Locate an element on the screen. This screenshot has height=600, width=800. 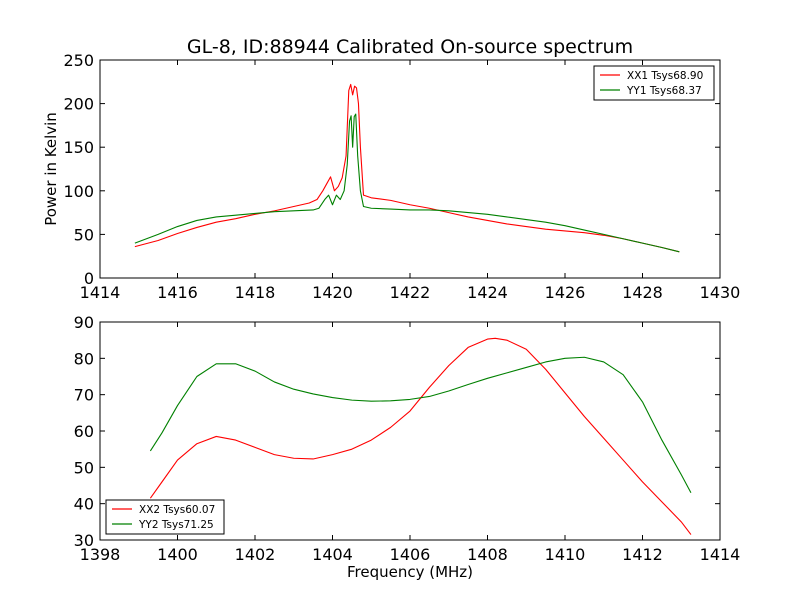
x-tick-label: 1404 is located at coordinates (332, 554).